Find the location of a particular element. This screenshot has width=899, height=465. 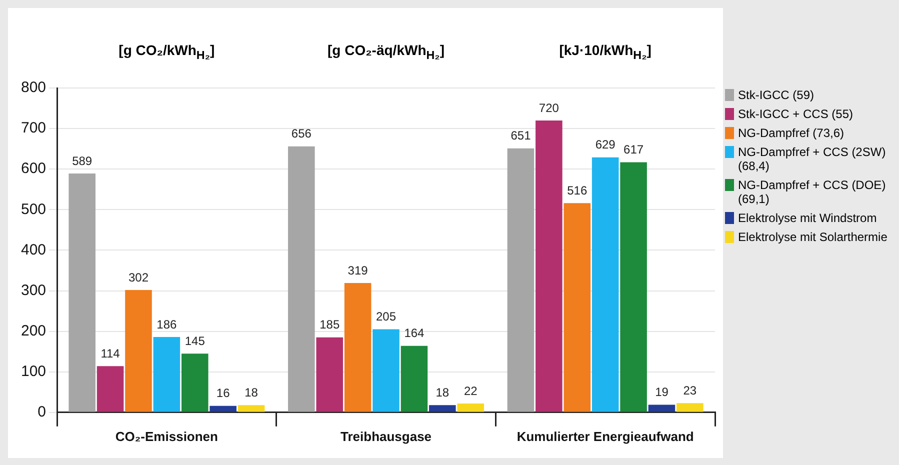

y-tick-label: 0 is located at coordinates (42, 412).